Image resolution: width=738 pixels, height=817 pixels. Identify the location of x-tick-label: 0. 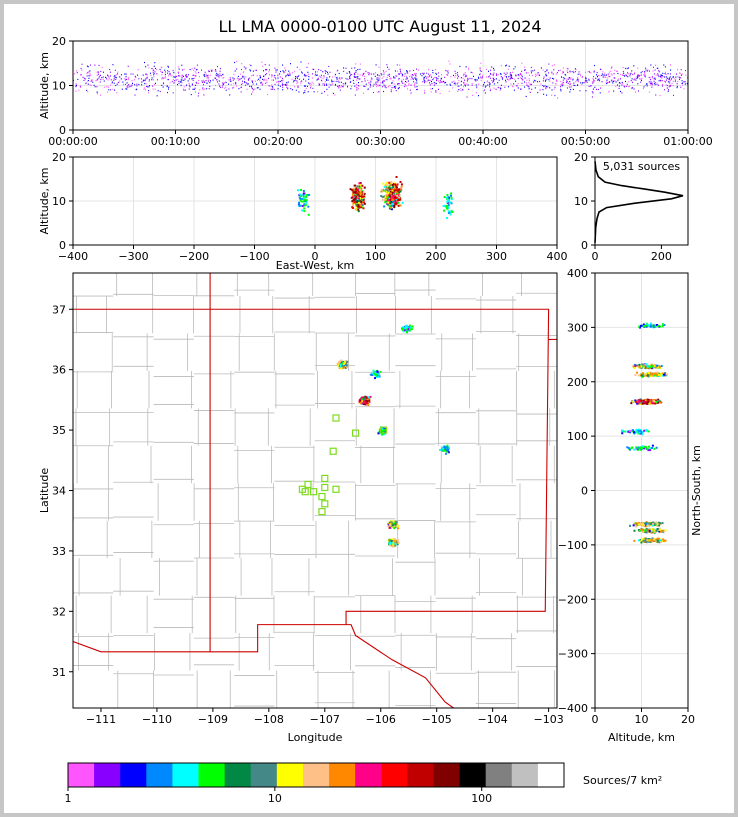
(595, 256).